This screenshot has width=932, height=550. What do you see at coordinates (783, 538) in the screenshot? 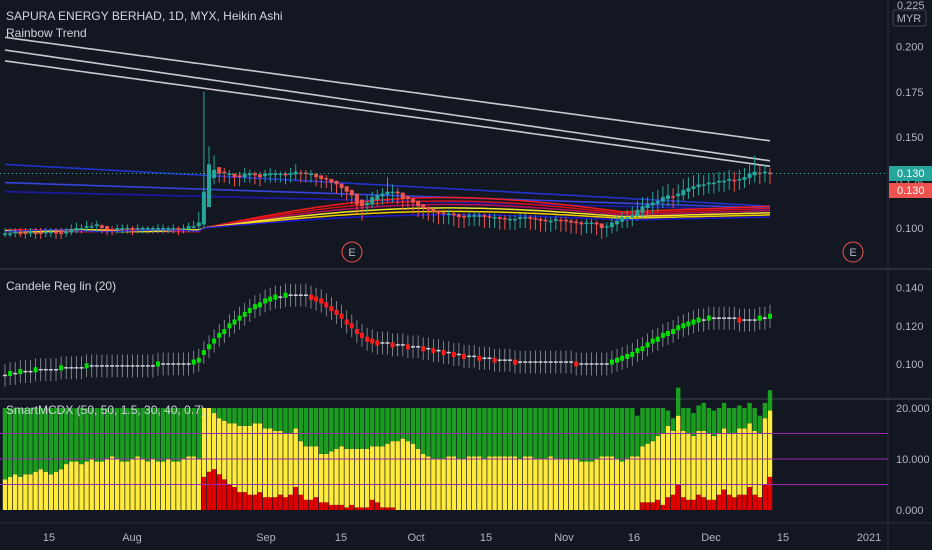
I see `time-axis-tick: 15` at bounding box center [783, 538].